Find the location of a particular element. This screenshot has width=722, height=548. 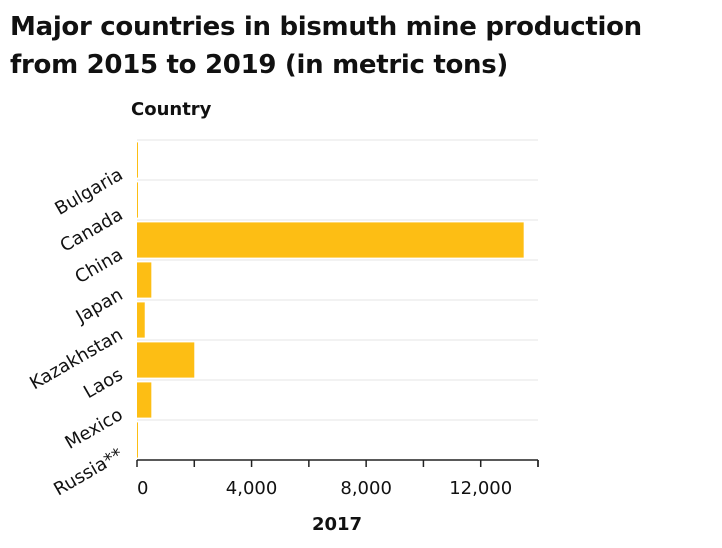

x-tick-label: 8,000 is located at coordinates (366, 488).